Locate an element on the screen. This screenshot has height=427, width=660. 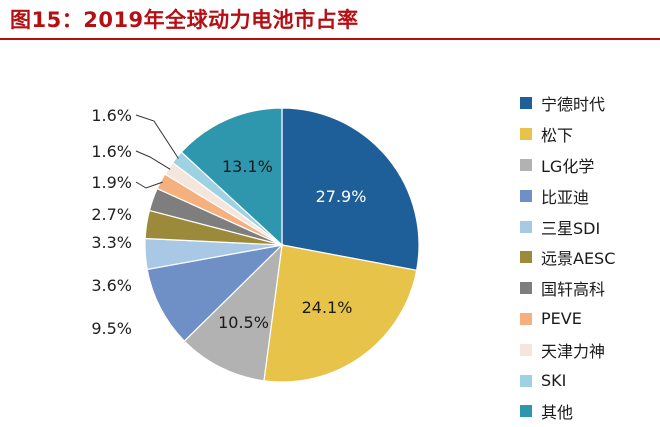
data-label-0: 27.9% is located at coordinates (341, 196).